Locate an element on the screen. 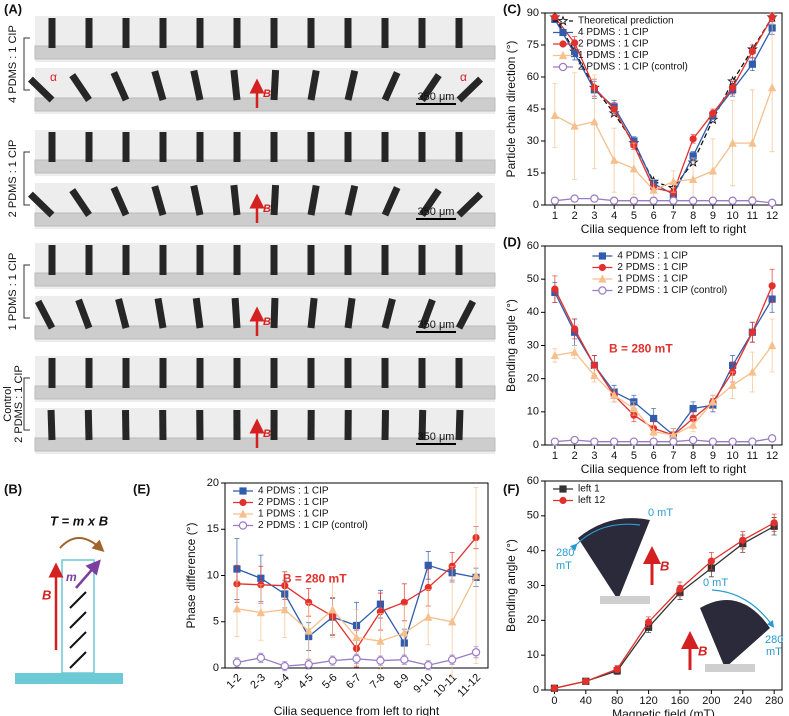 The image size is (789, 716). inset-image is located at coordinates (735, 633).